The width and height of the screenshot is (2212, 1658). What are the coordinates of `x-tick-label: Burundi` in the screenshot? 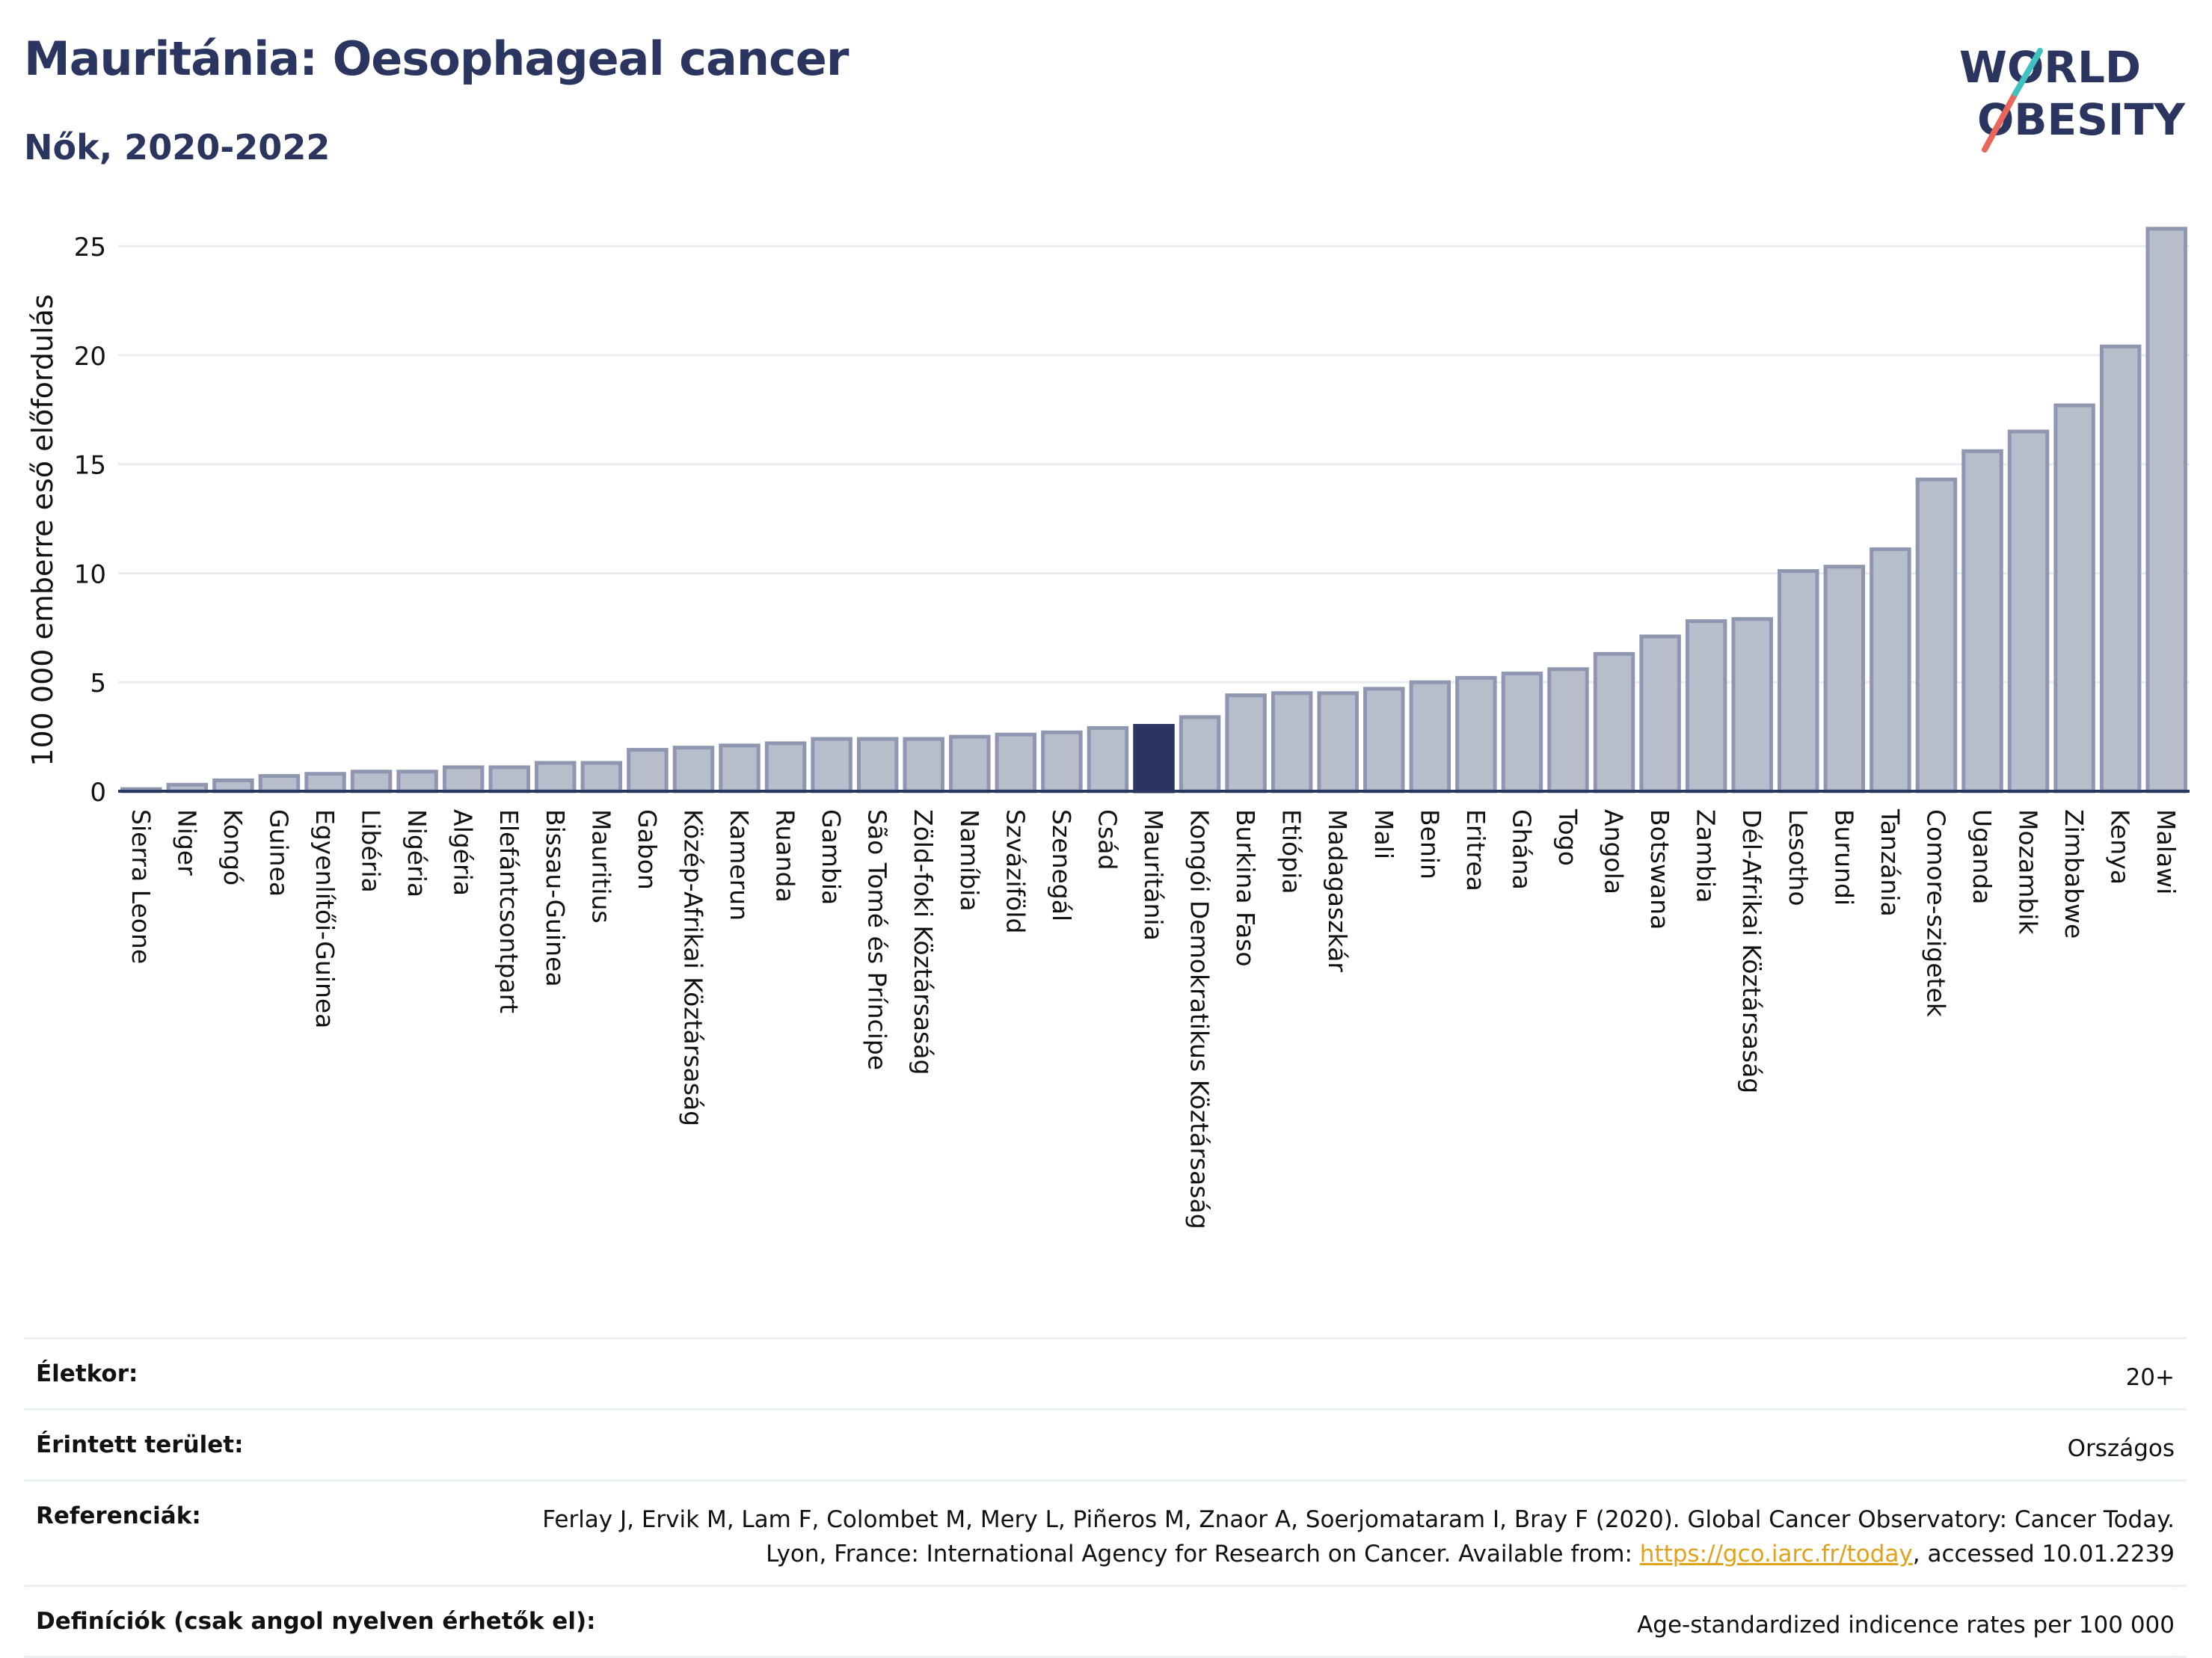 It's located at (1843, 857).